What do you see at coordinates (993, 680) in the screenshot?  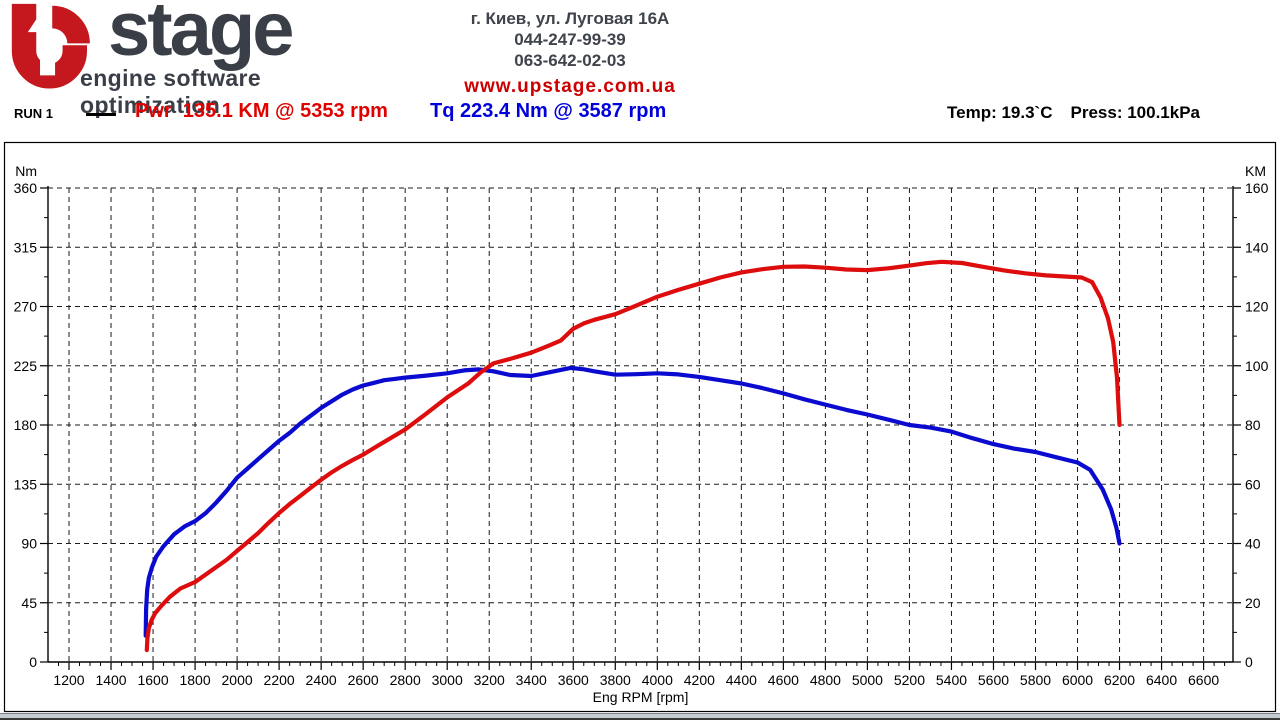 I see `x-tick-label: 5600` at bounding box center [993, 680].